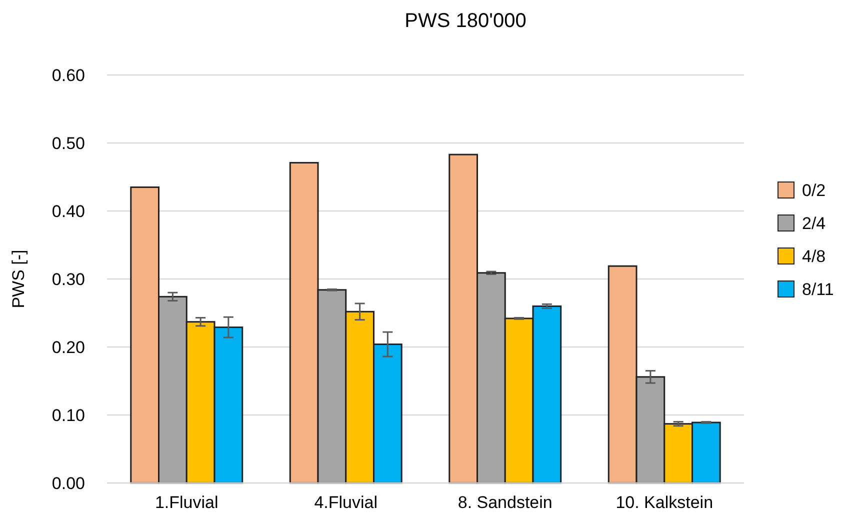 The width and height of the screenshot is (854, 527). I want to click on y-tick-label: 0.60, so click(68, 75).